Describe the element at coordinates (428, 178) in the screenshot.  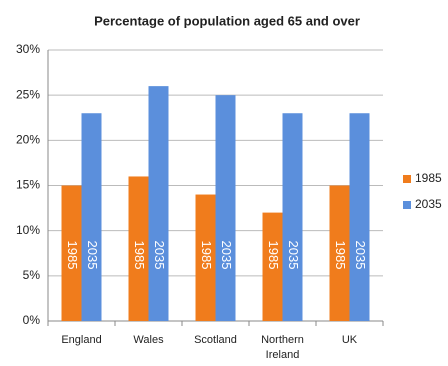
I see `legend-label: 1985` at that location.